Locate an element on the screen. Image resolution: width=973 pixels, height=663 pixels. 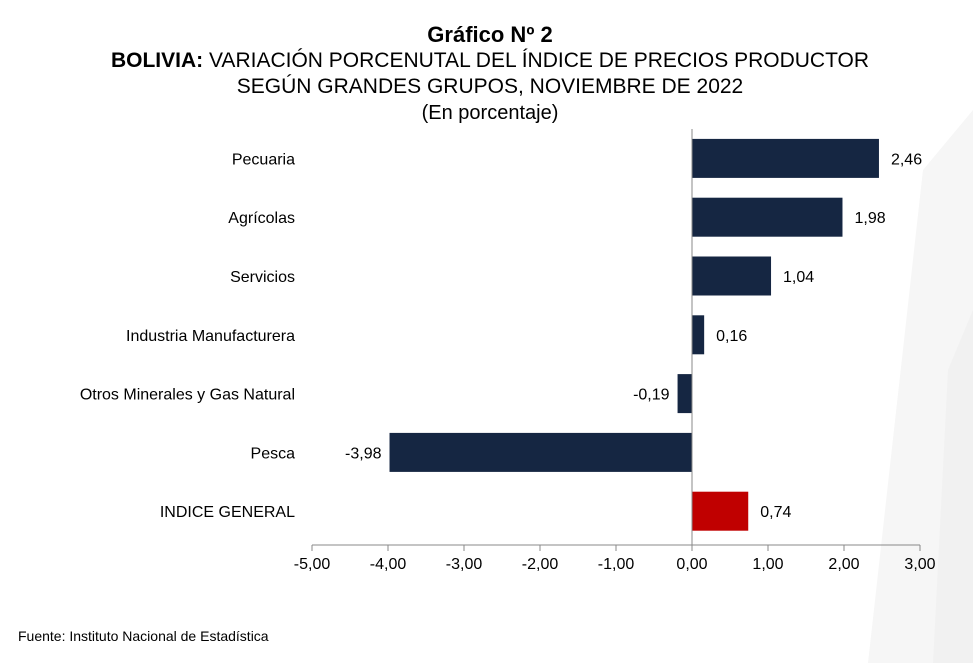
value-label-3: 0,16 is located at coordinates (731, 336).